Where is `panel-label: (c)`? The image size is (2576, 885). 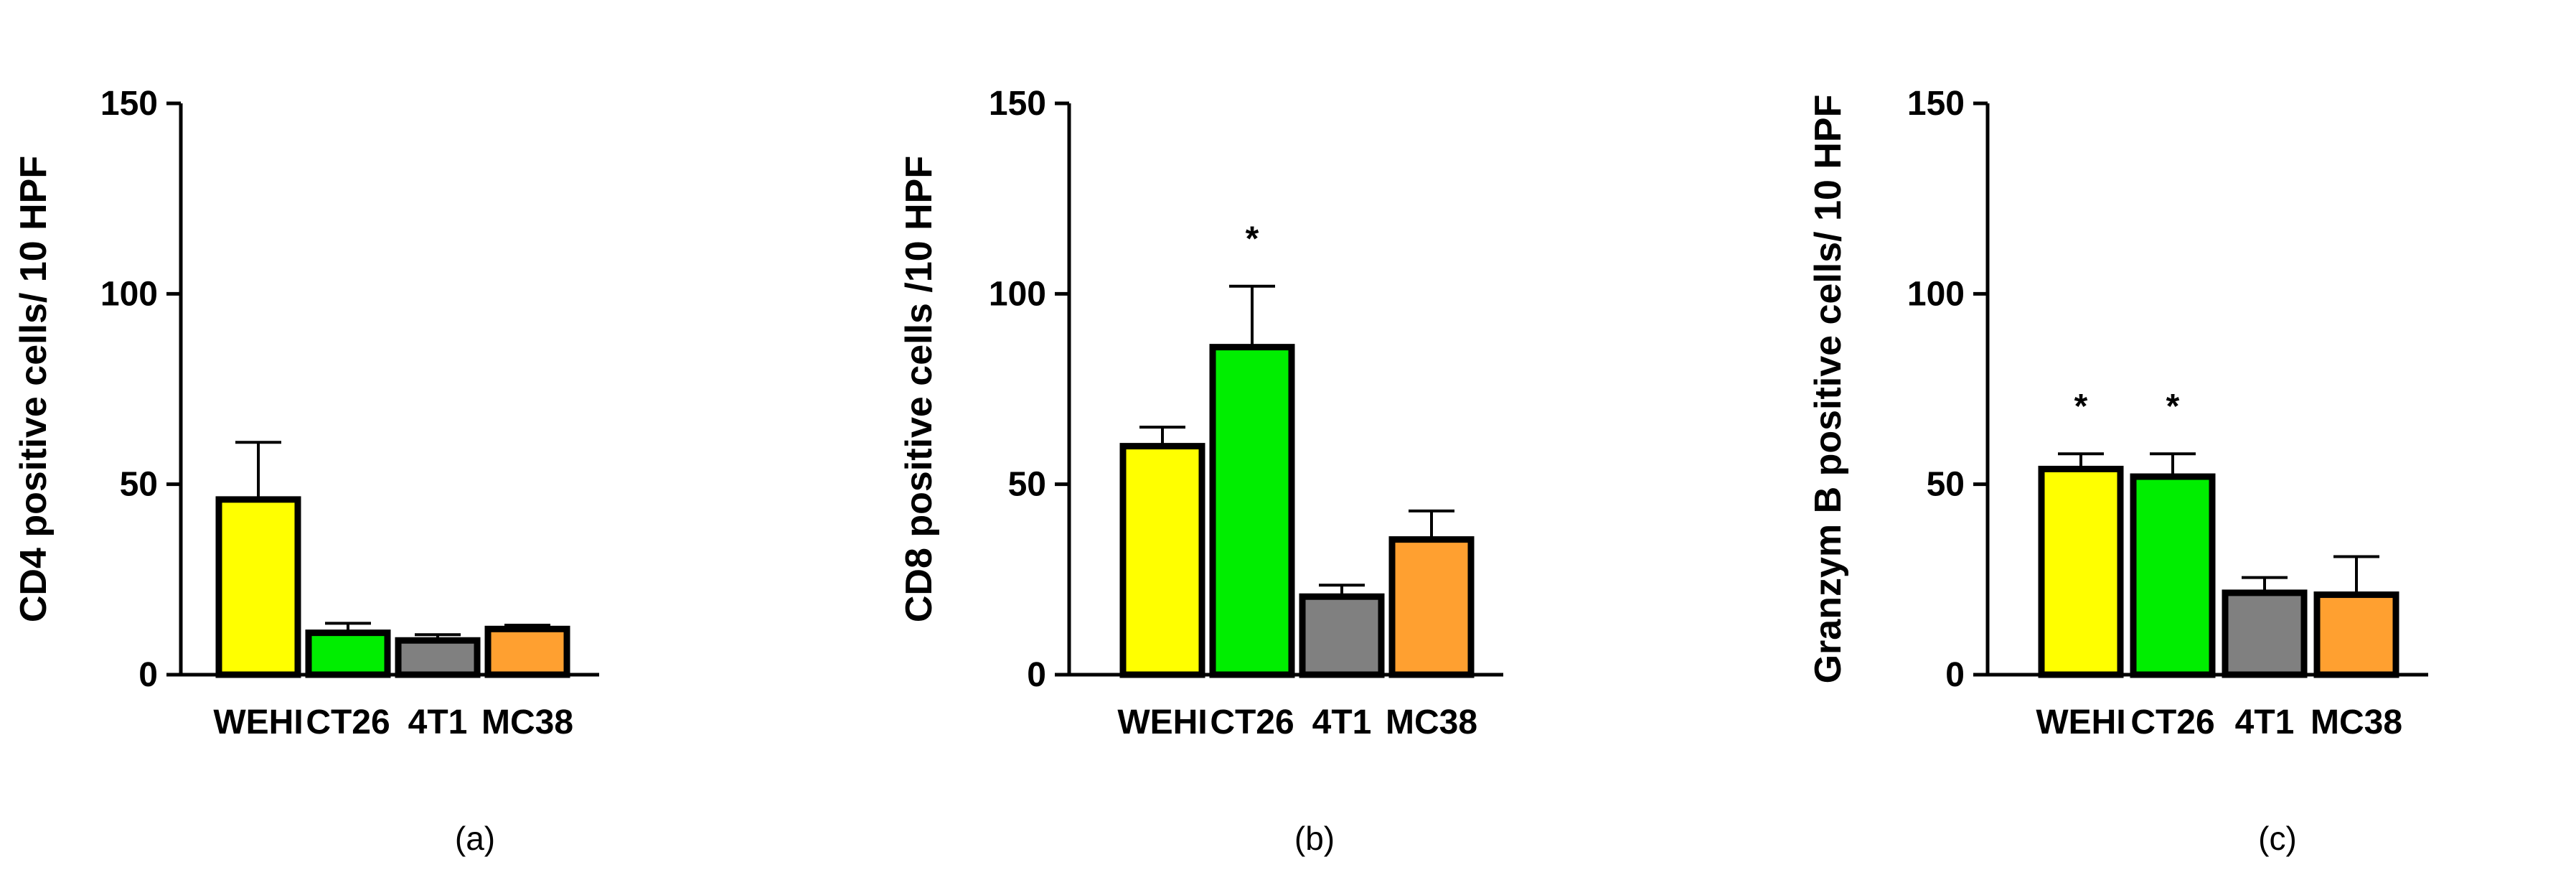
panel-label: (c) is located at coordinates (2277, 839).